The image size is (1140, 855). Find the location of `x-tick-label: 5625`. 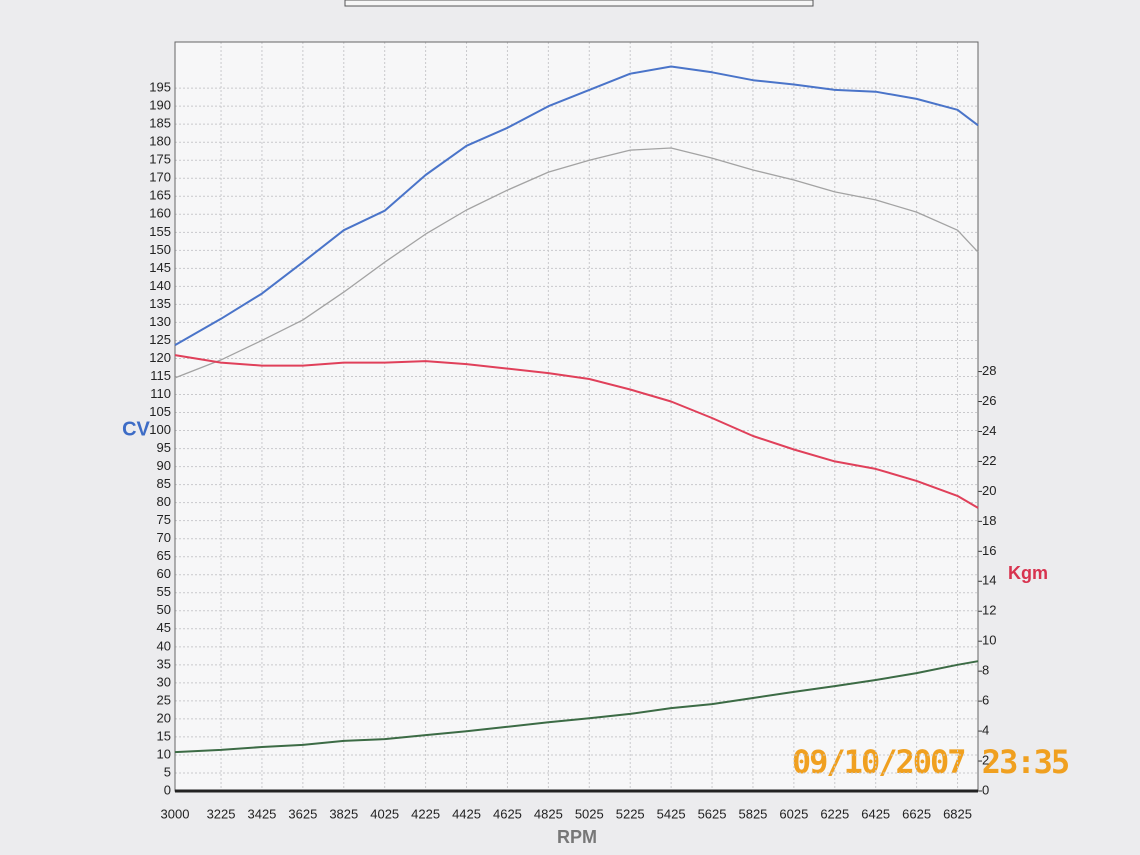

x-tick-label: 5625 is located at coordinates (712, 813).